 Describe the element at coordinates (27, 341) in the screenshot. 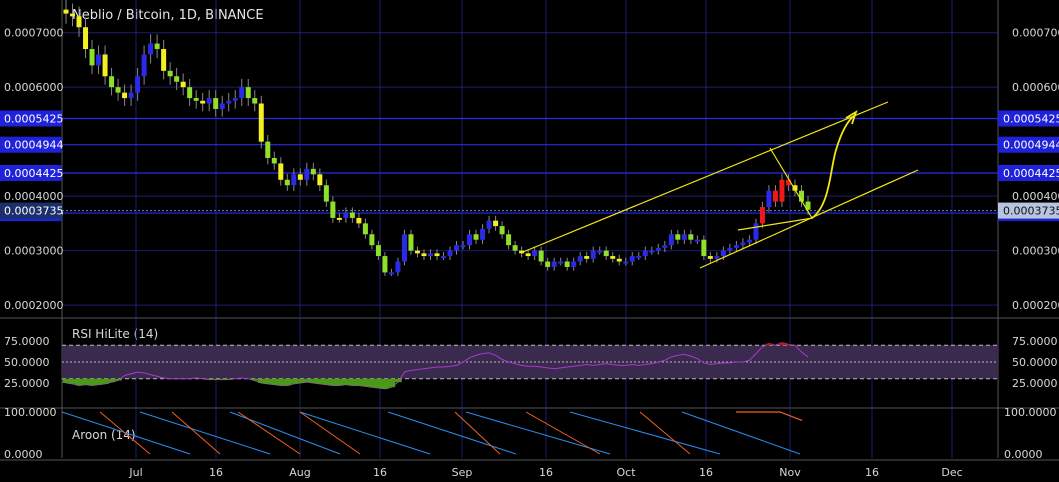

I see `rsi-tick-left: 75.0000` at that location.